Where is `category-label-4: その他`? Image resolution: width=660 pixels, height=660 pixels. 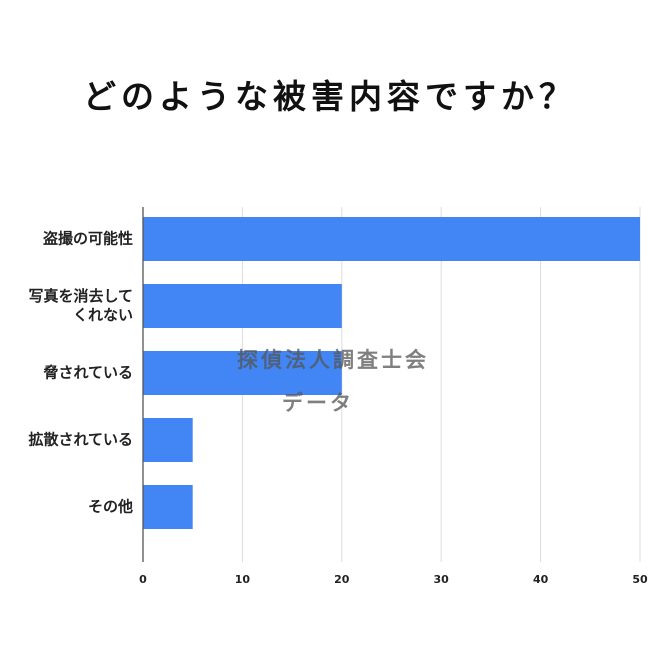
category-label-4: その他 is located at coordinates (110, 507).